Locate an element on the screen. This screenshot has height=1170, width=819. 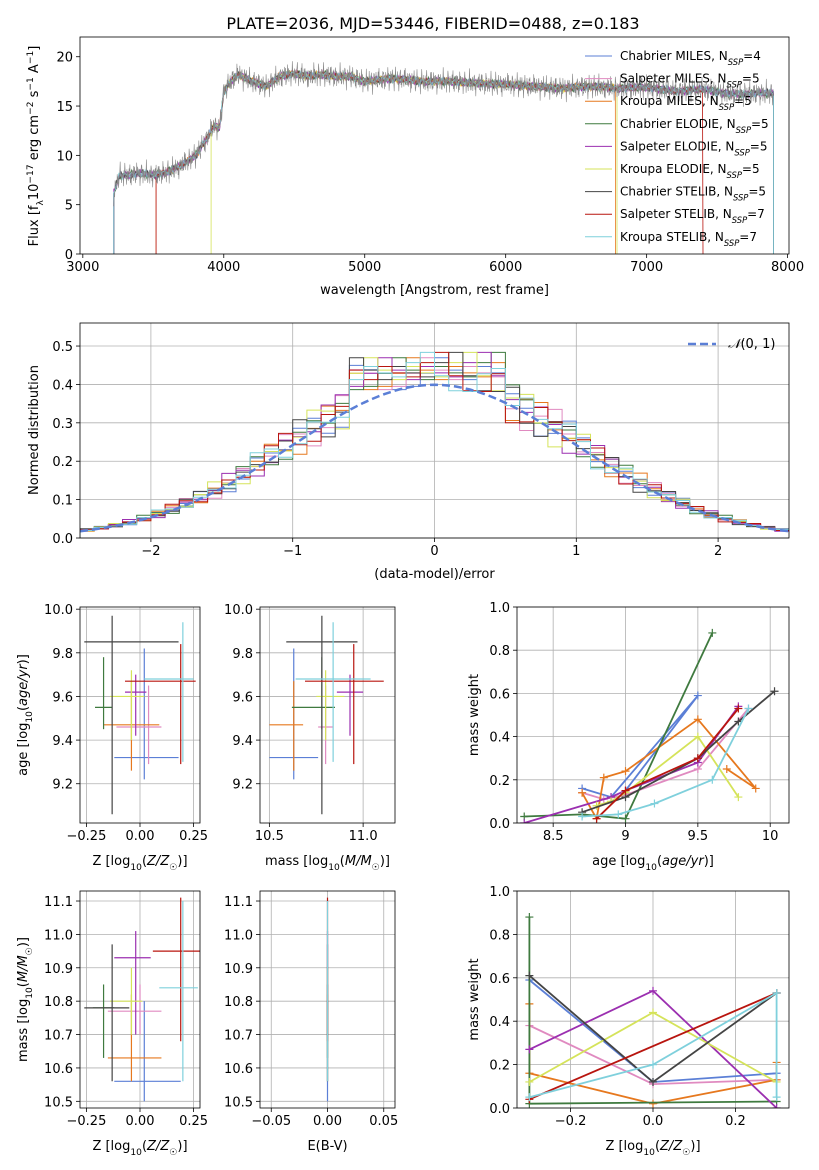
x-axis-label: age [log10(age/yr)] is located at coordinates (653, 863).